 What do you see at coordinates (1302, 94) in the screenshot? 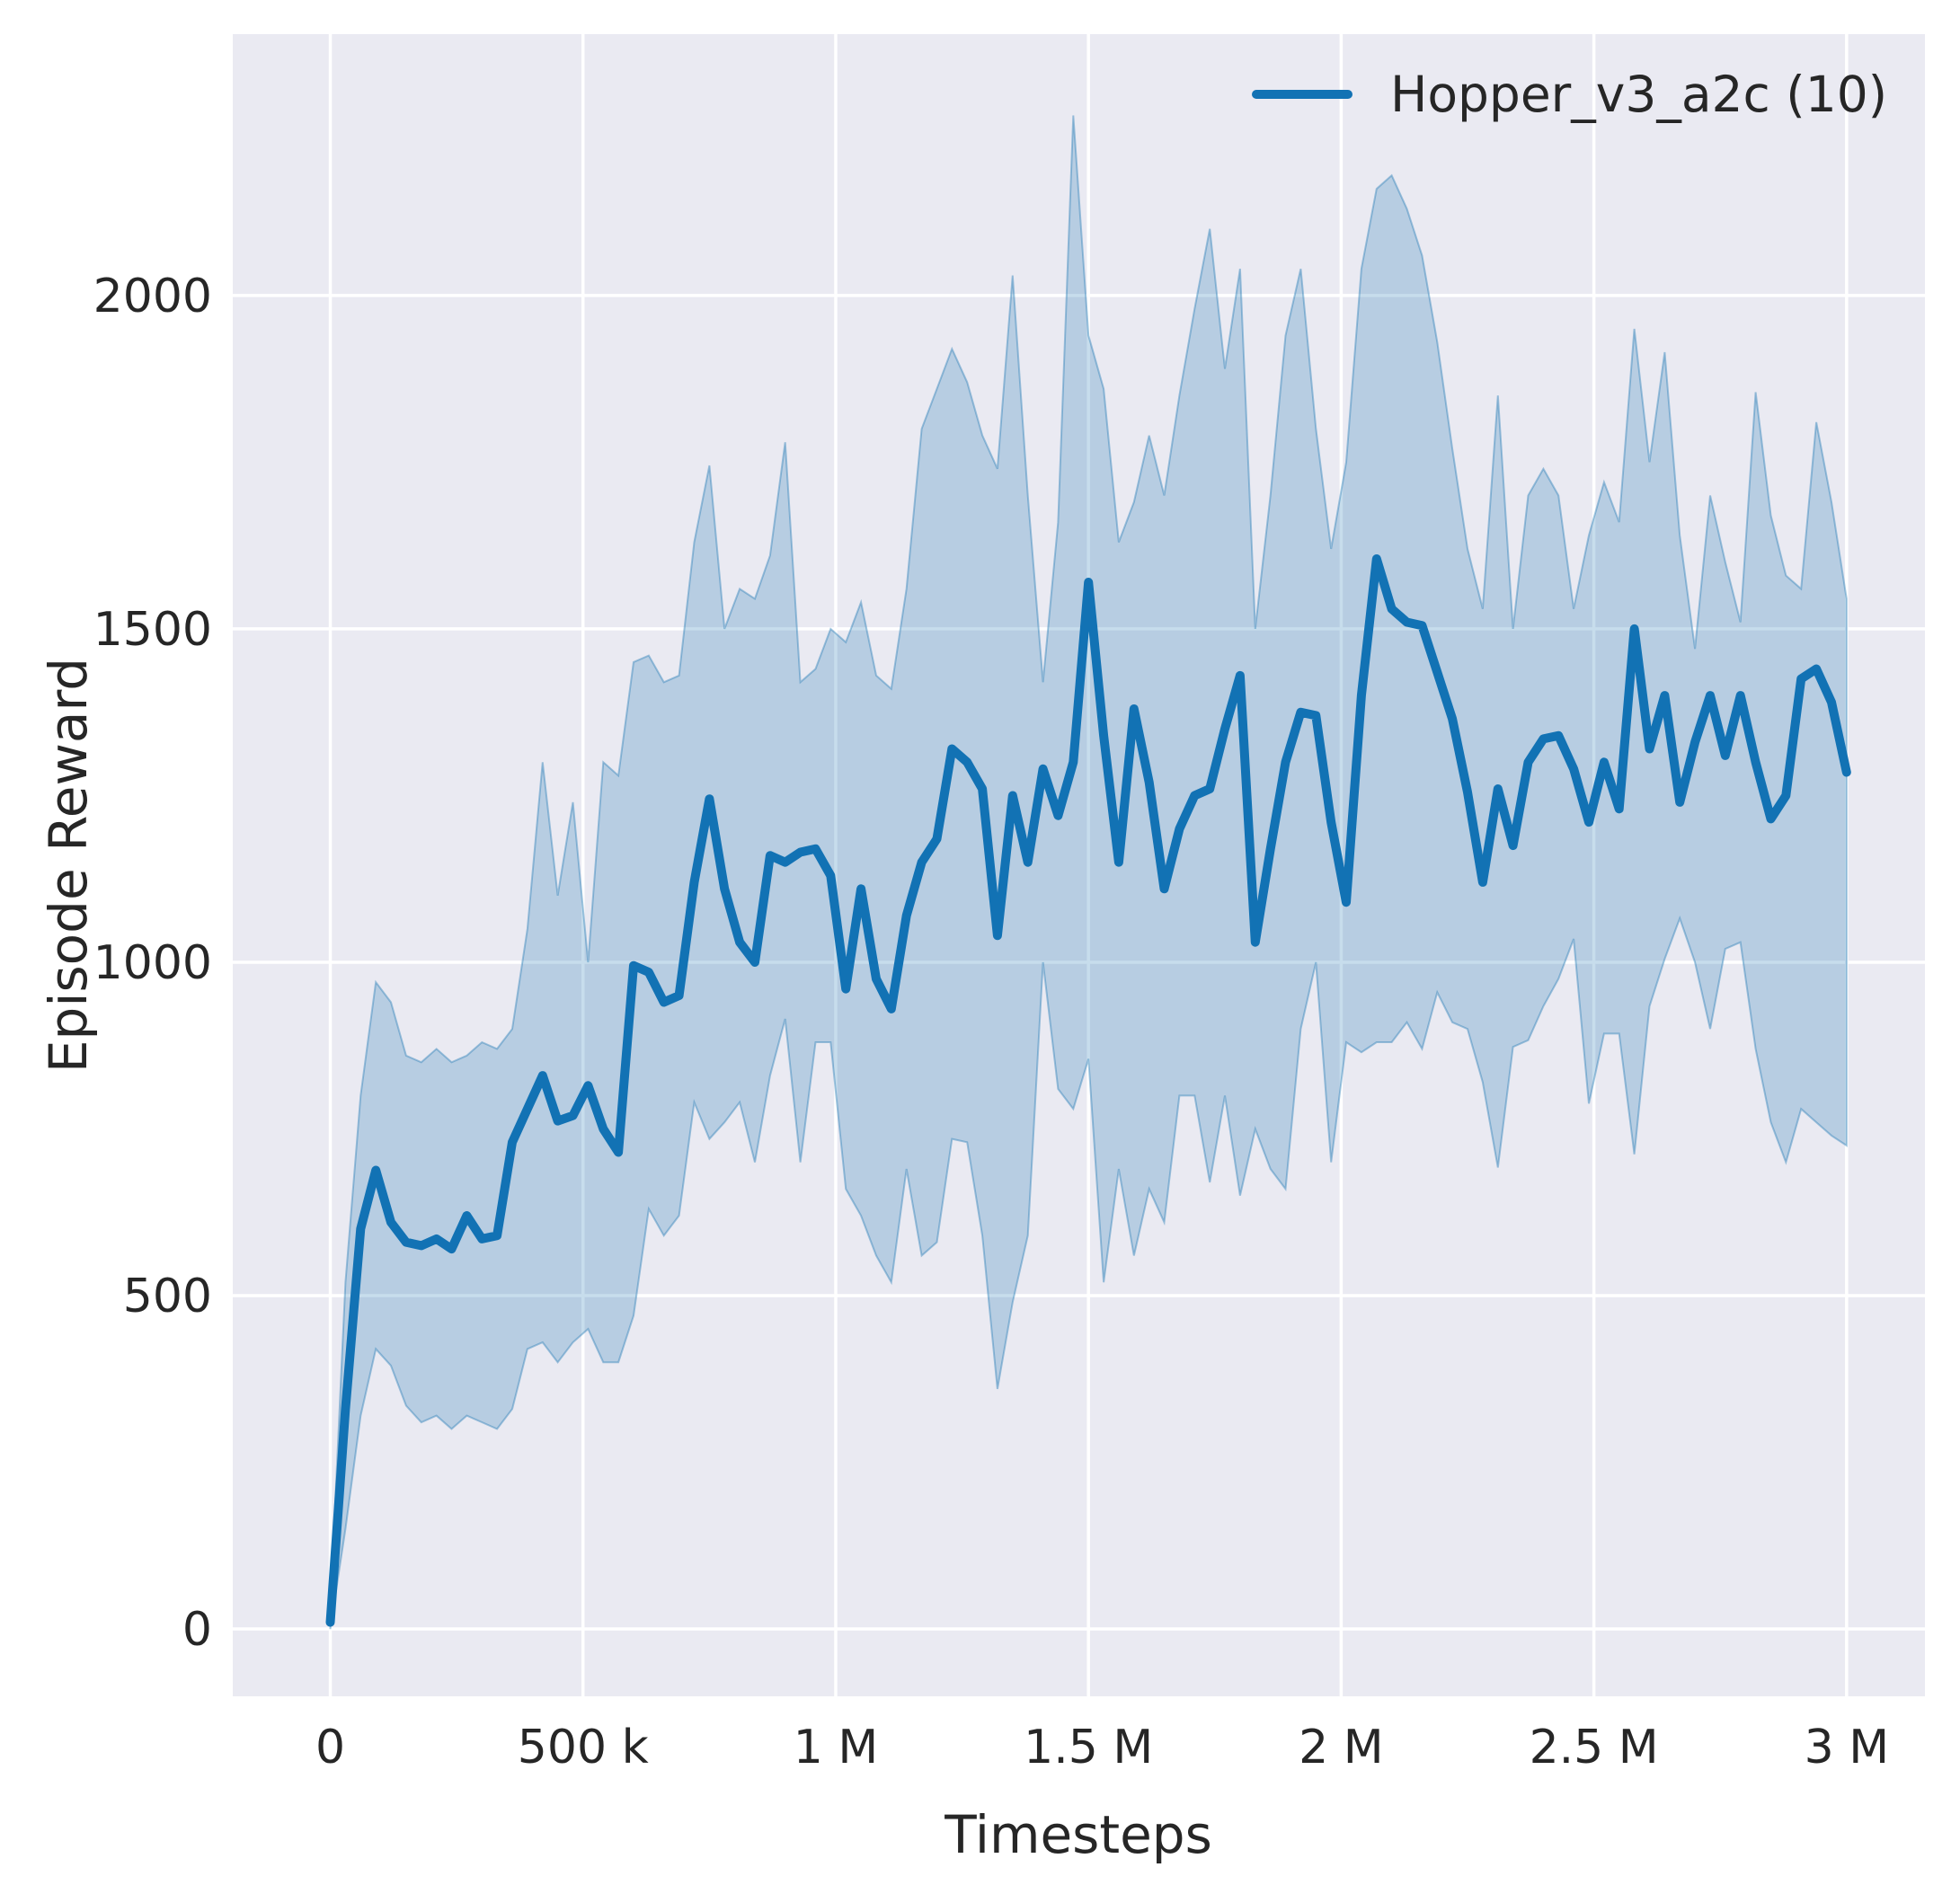
I see `legend-line-swatch` at bounding box center [1302, 94].